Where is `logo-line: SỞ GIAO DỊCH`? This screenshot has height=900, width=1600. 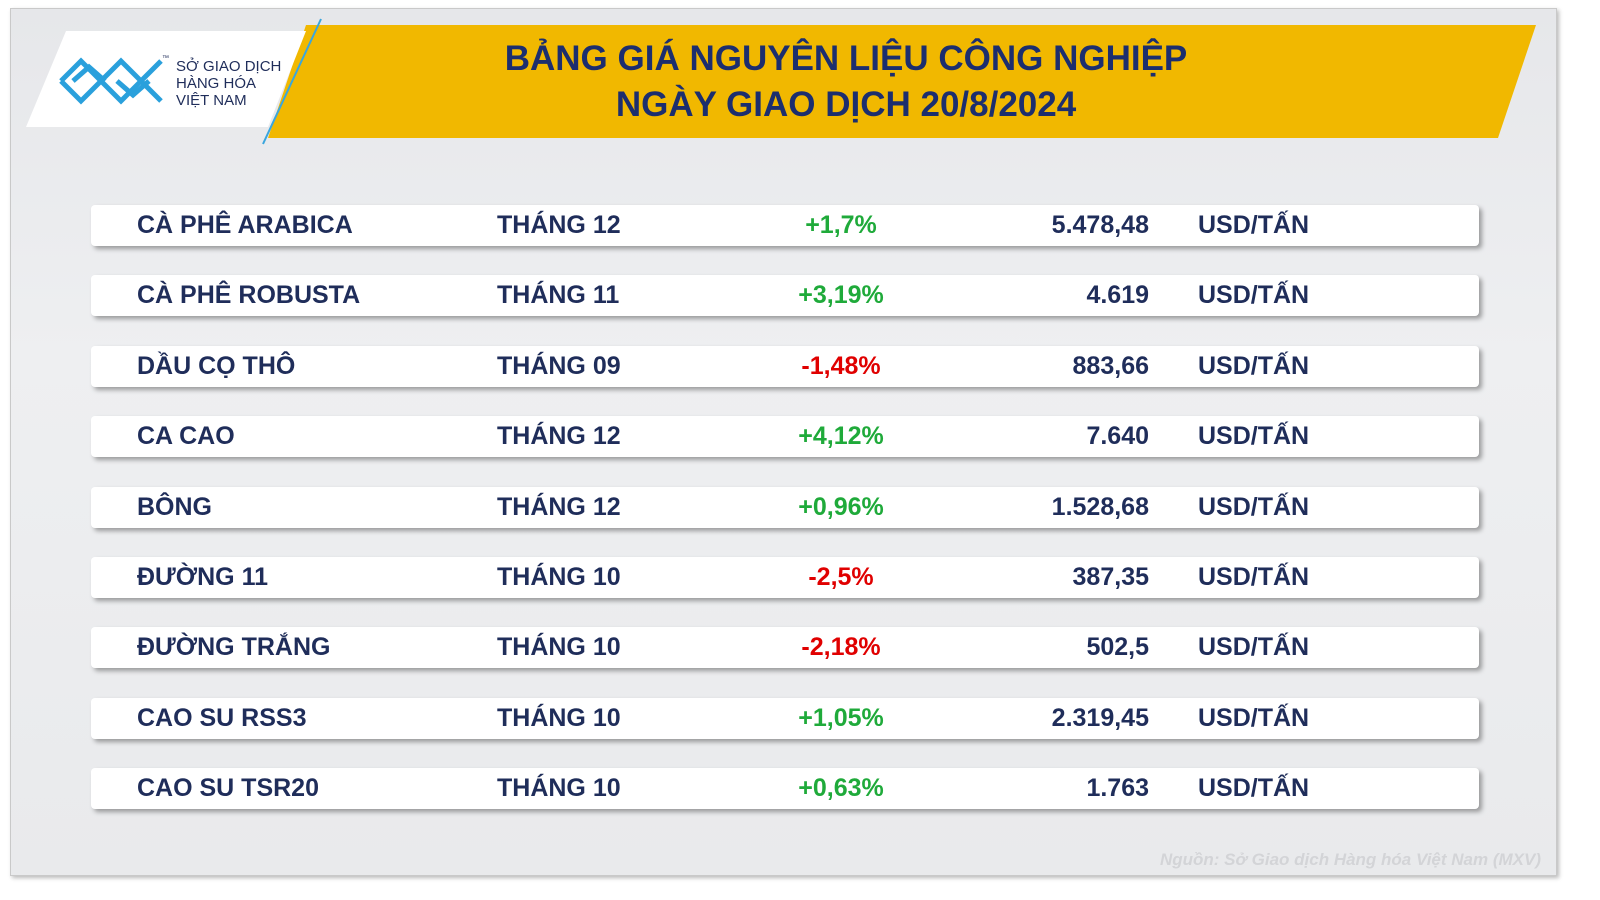 logo-line: SỞ GIAO DỊCH is located at coordinates (228, 66).